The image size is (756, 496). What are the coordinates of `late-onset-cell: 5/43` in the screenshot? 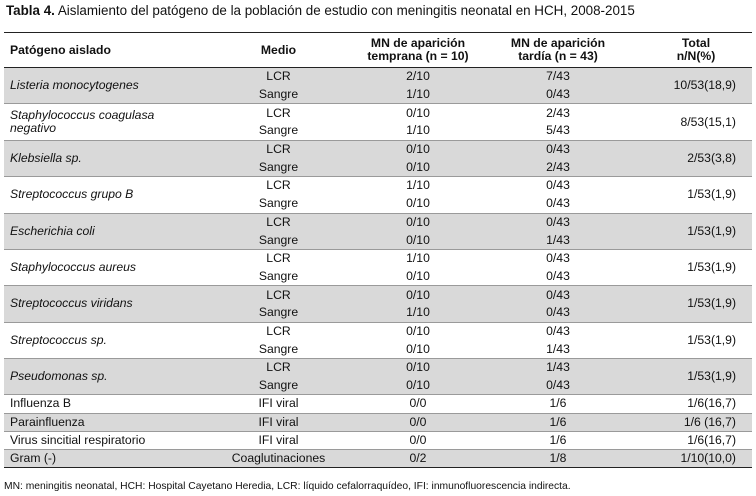 It's located at (558, 130).